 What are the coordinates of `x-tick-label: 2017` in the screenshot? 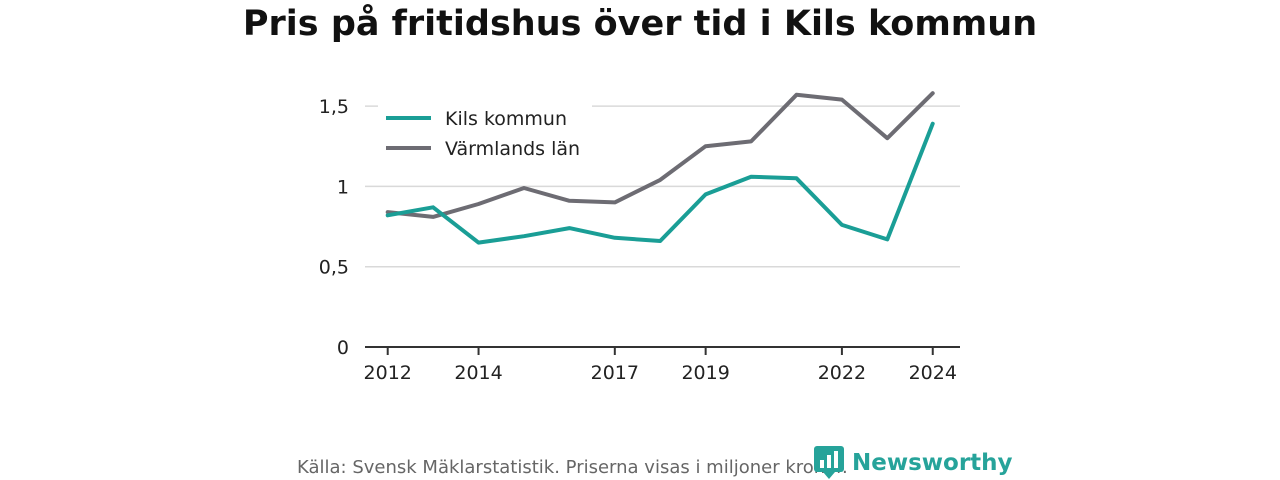 It's located at (615, 373).